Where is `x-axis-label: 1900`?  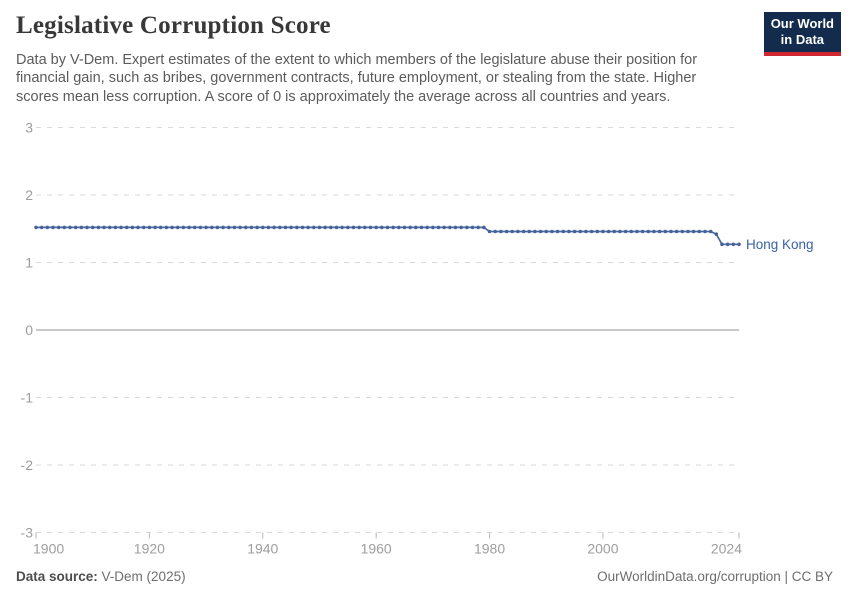
x-axis-label: 1900 is located at coordinates (48, 549).